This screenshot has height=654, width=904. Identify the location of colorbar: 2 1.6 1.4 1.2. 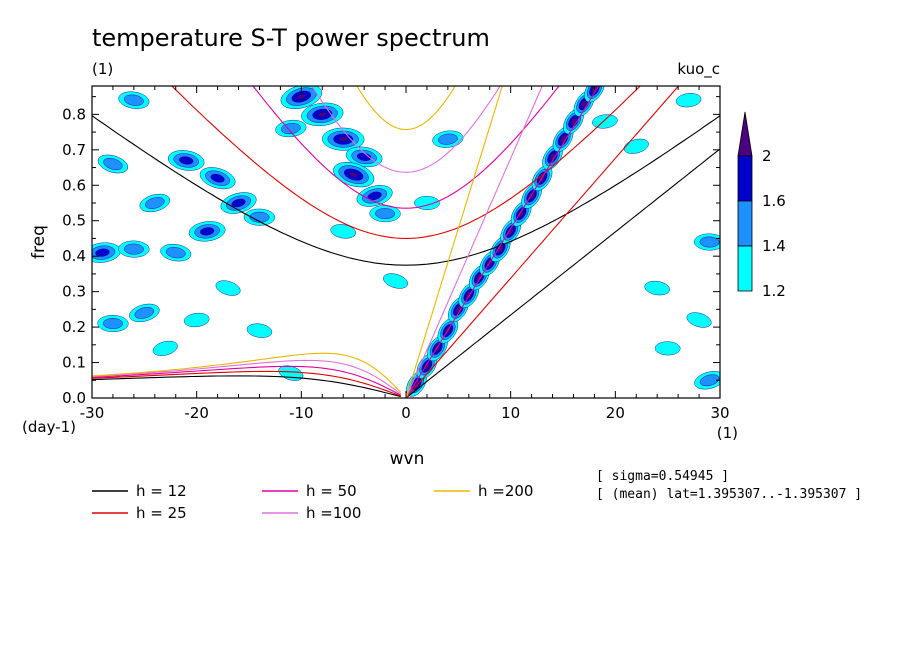
(761, 205).